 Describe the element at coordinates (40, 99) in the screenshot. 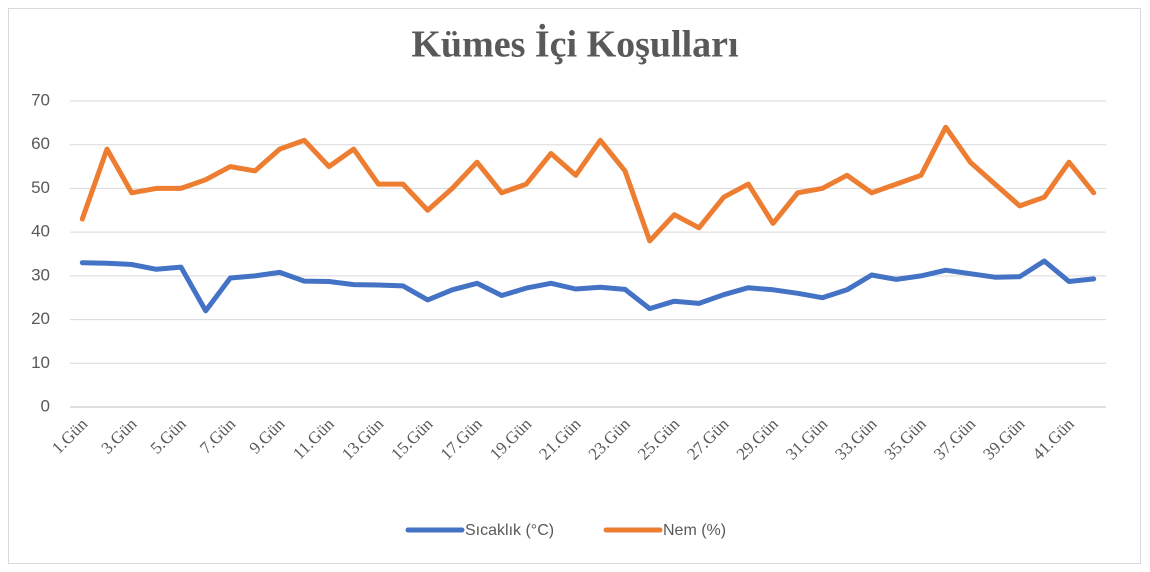

I see `y-tick-label: 70` at that location.